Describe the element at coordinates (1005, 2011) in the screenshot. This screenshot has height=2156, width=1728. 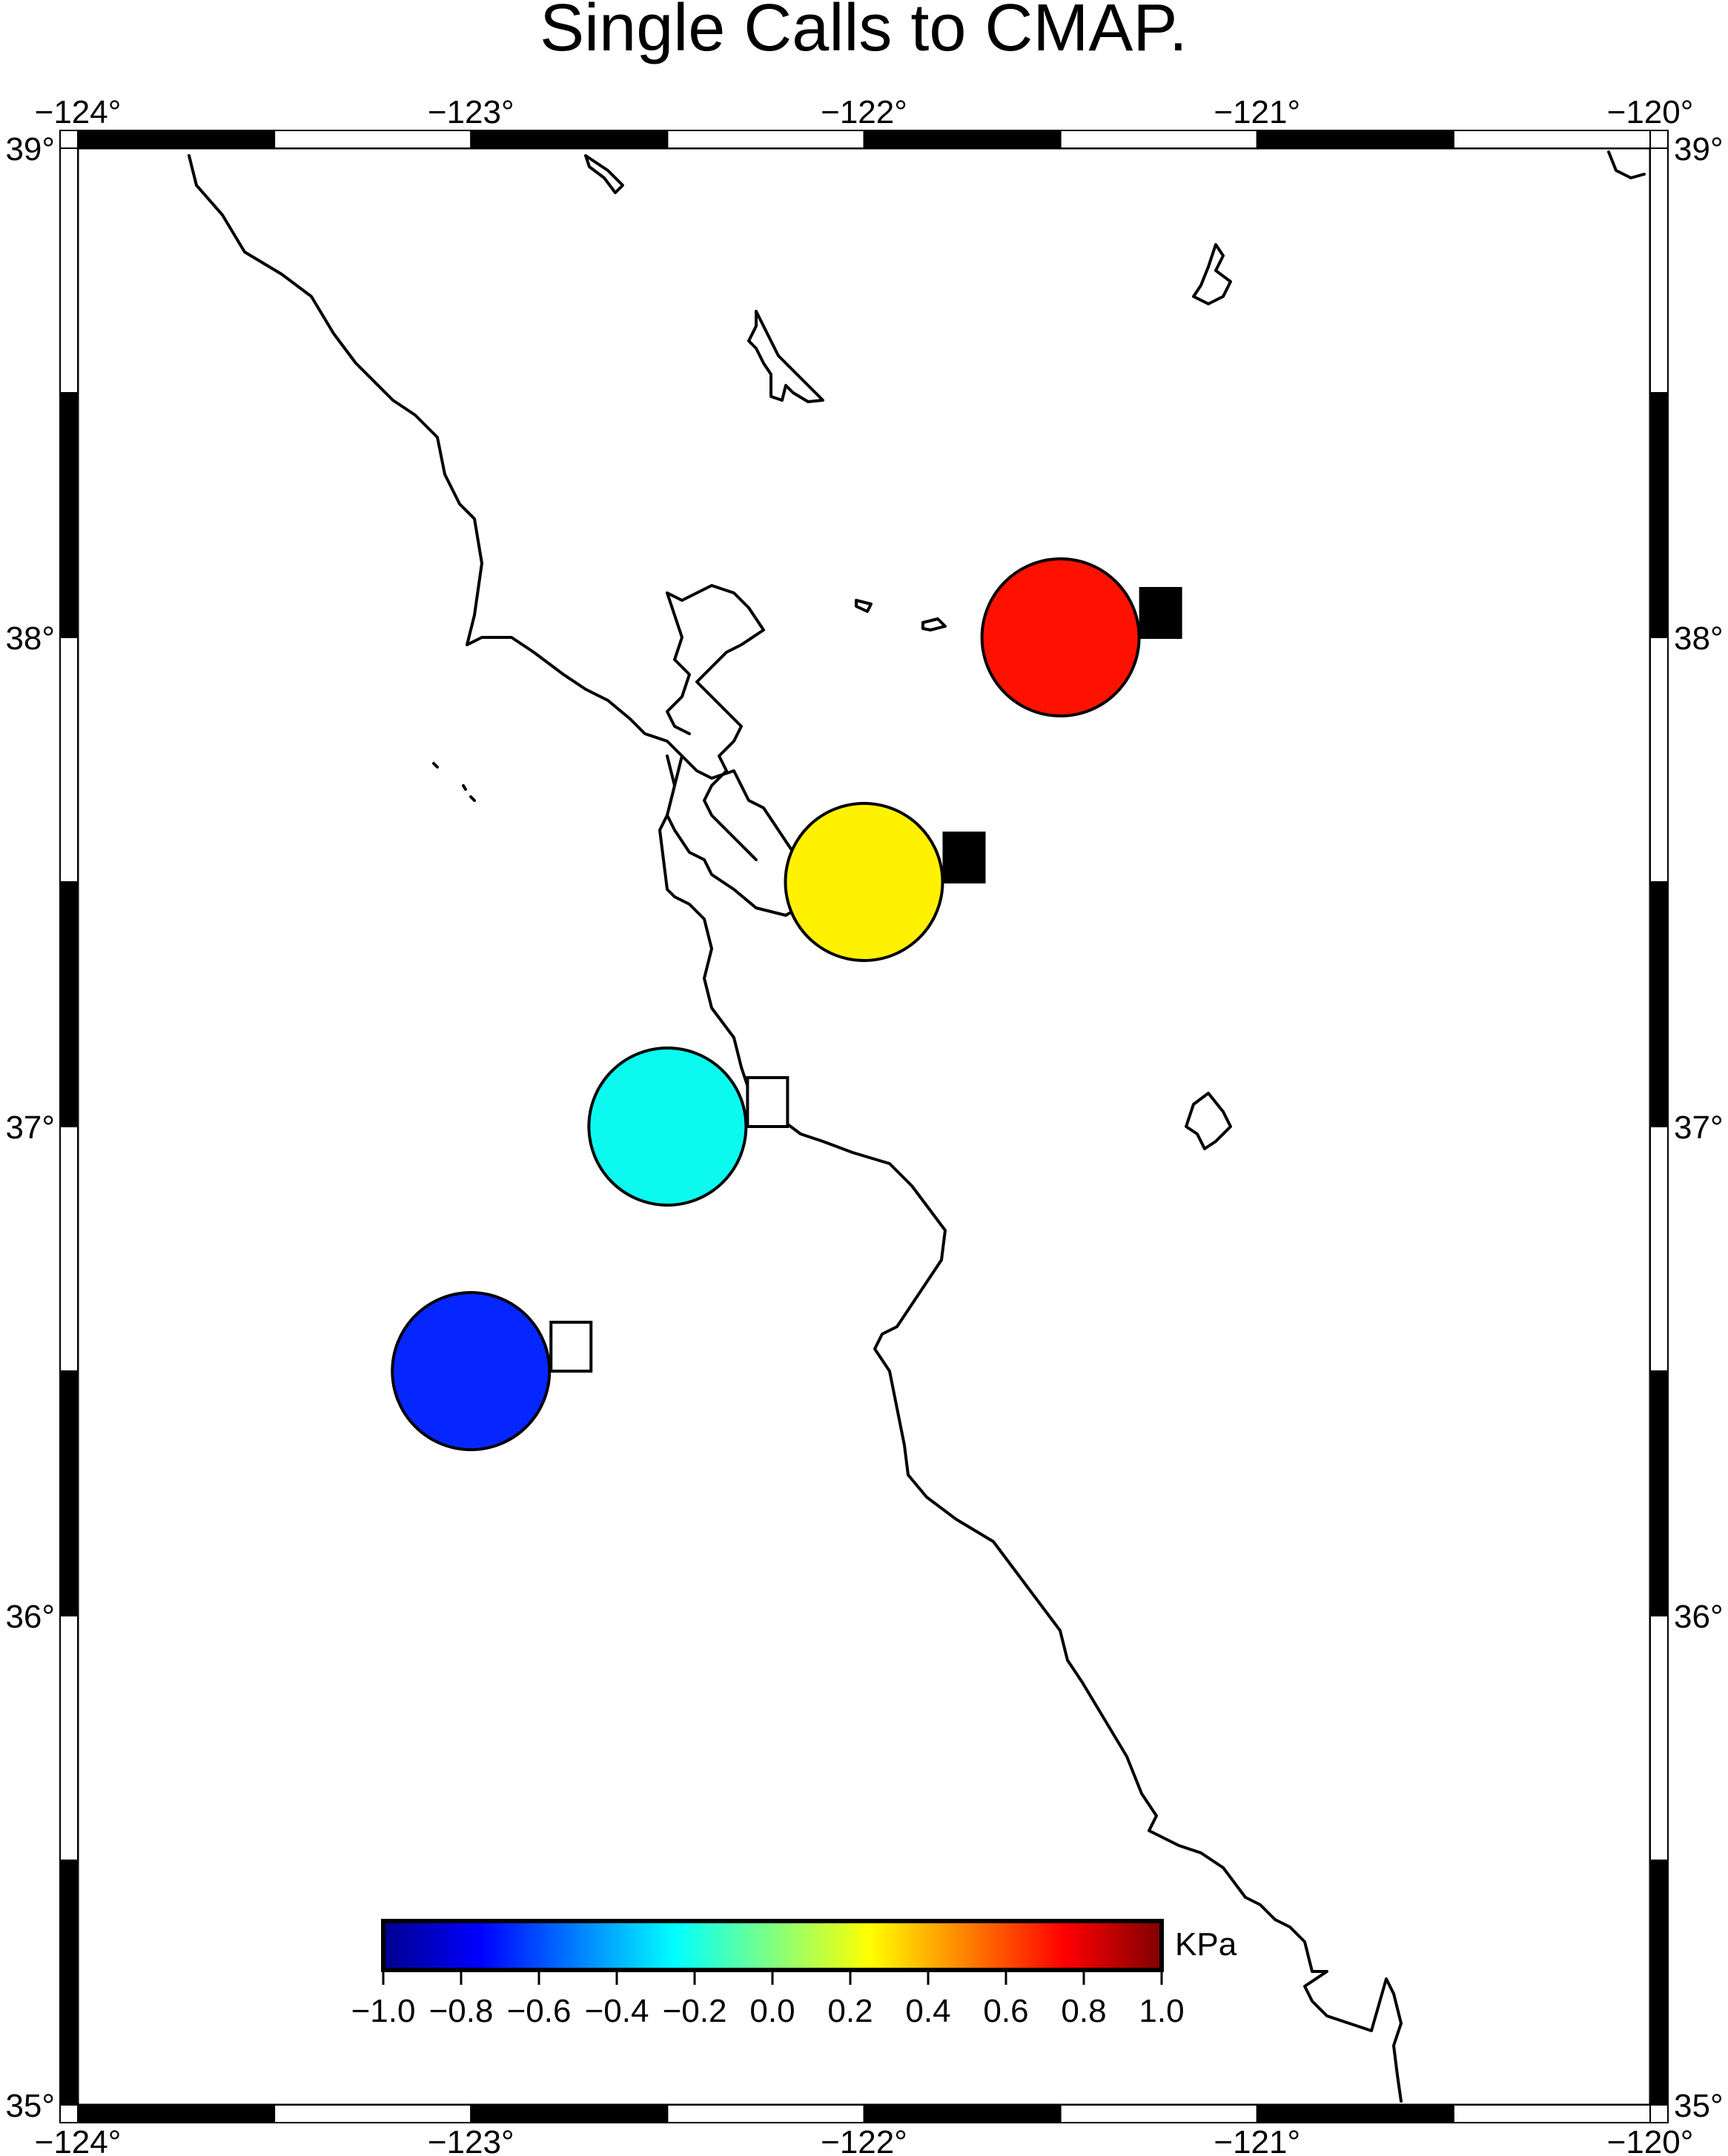
I see `colorbar-tick-label: 0.6` at that location.